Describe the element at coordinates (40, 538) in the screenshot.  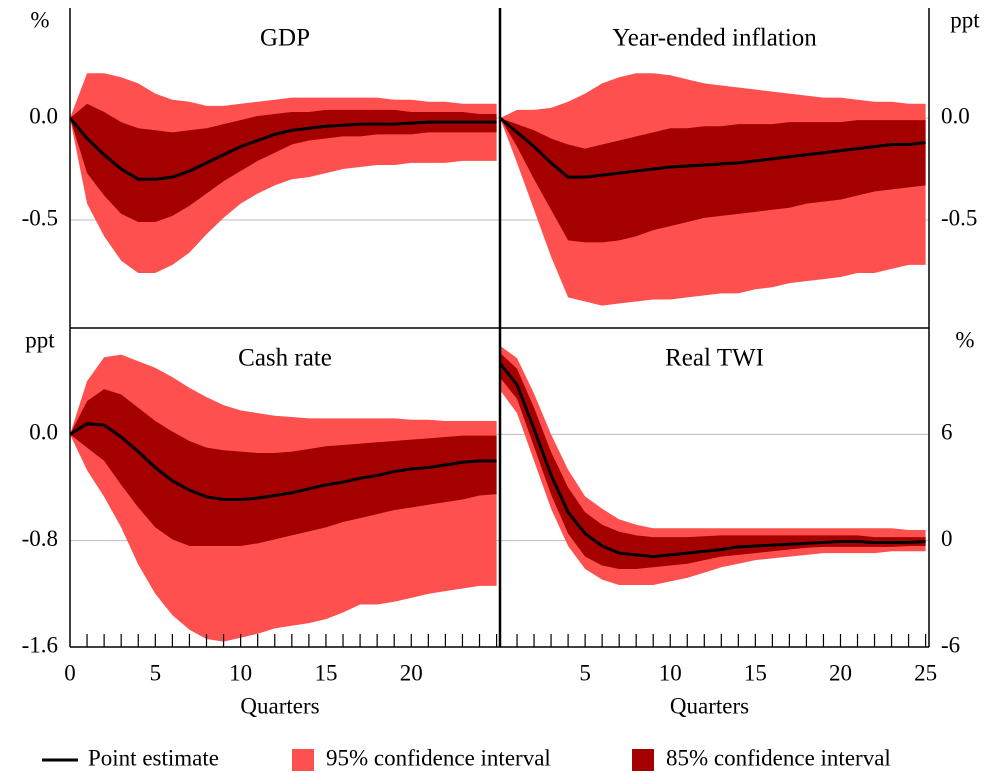
I see `y-tick-label: -0.8` at that location.